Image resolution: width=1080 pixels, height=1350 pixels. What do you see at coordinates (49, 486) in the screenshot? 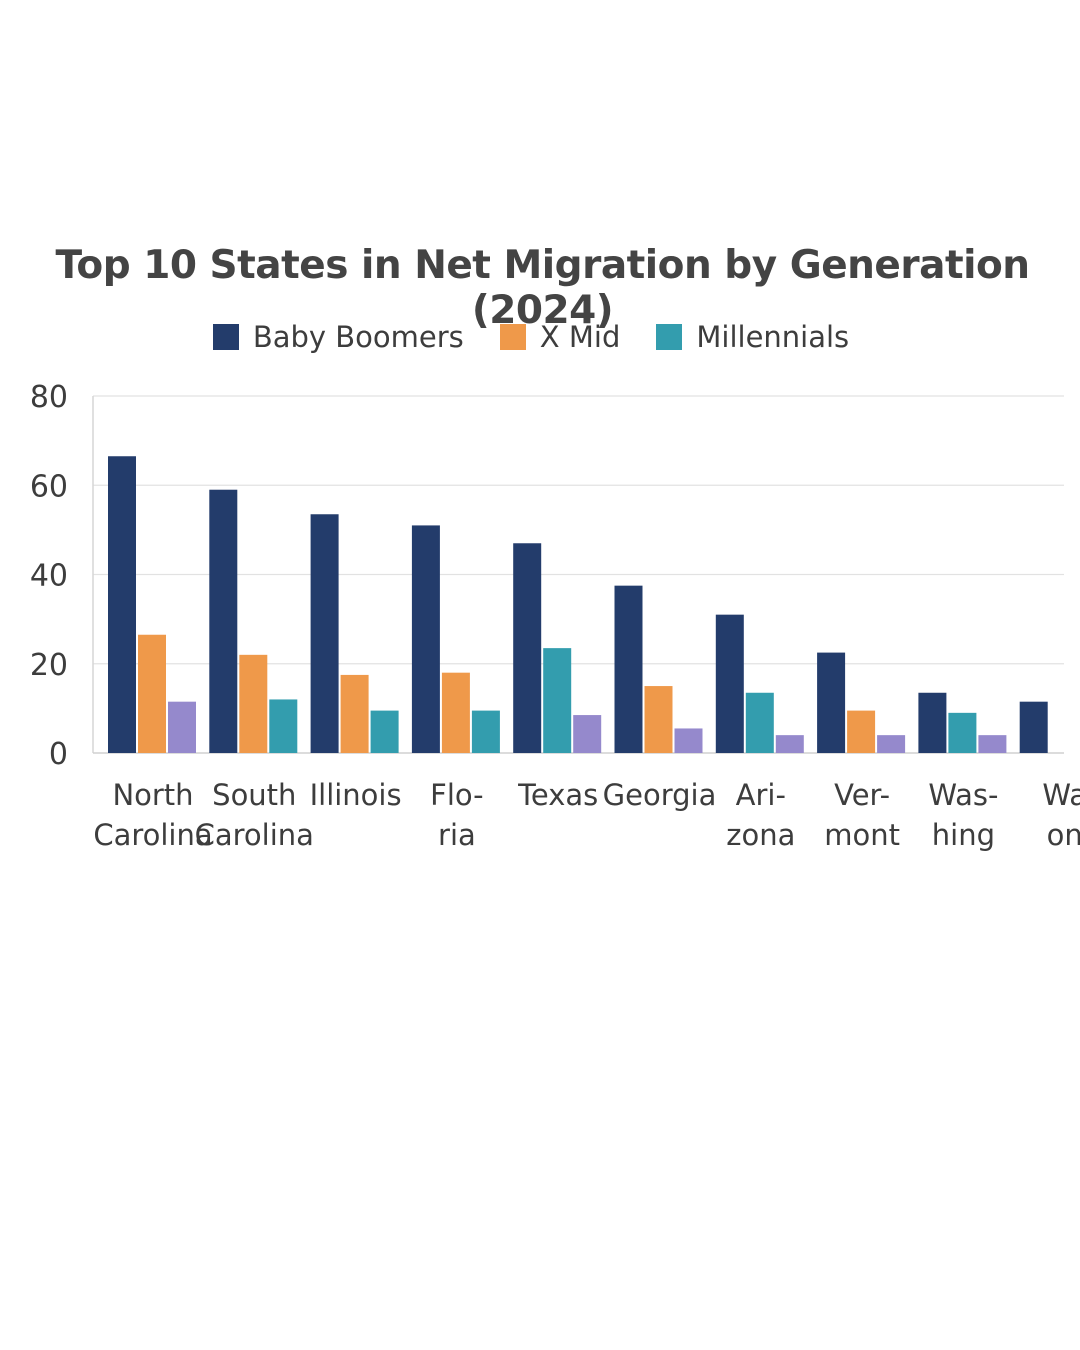
I see `y-tick-label: 60` at bounding box center [49, 486].